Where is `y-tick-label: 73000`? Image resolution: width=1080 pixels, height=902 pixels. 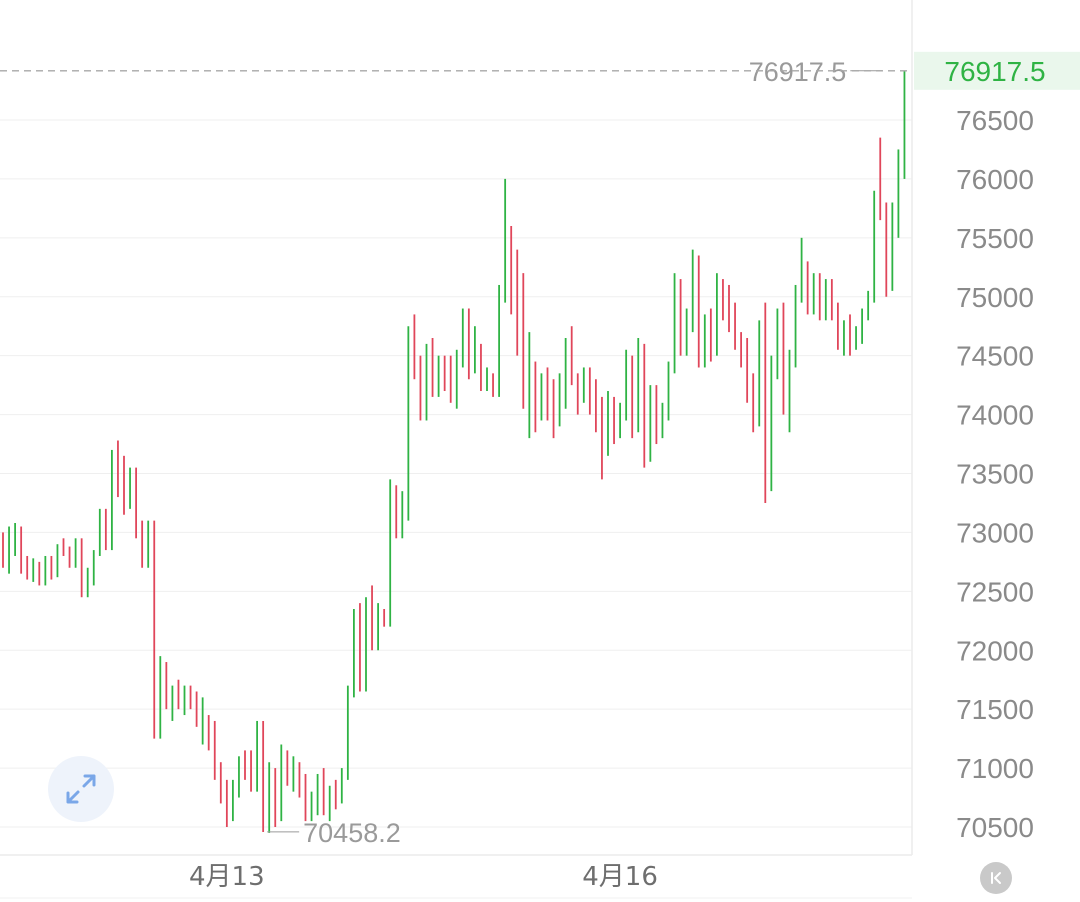 y-tick-label: 73000 is located at coordinates (995, 532).